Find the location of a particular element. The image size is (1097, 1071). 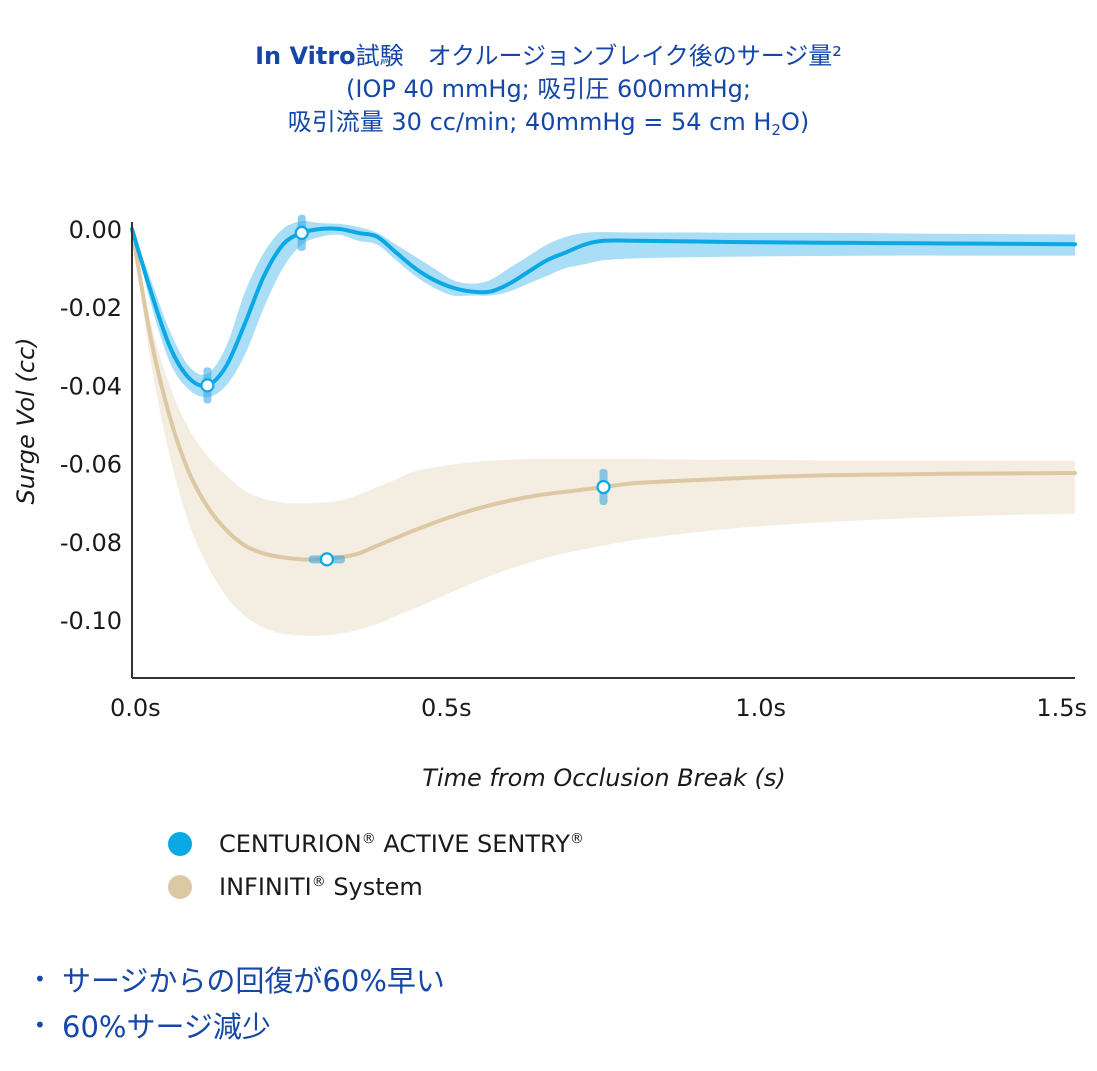

x-tick-label: 0.0s is located at coordinates (135, 708).